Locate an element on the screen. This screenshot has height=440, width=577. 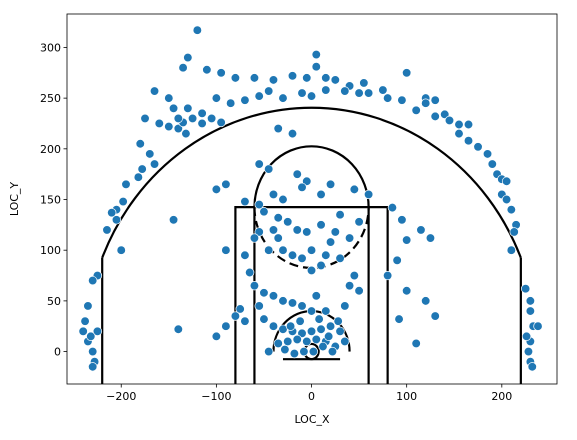
y-tick-label: 0 is located at coordinates (57, 352).